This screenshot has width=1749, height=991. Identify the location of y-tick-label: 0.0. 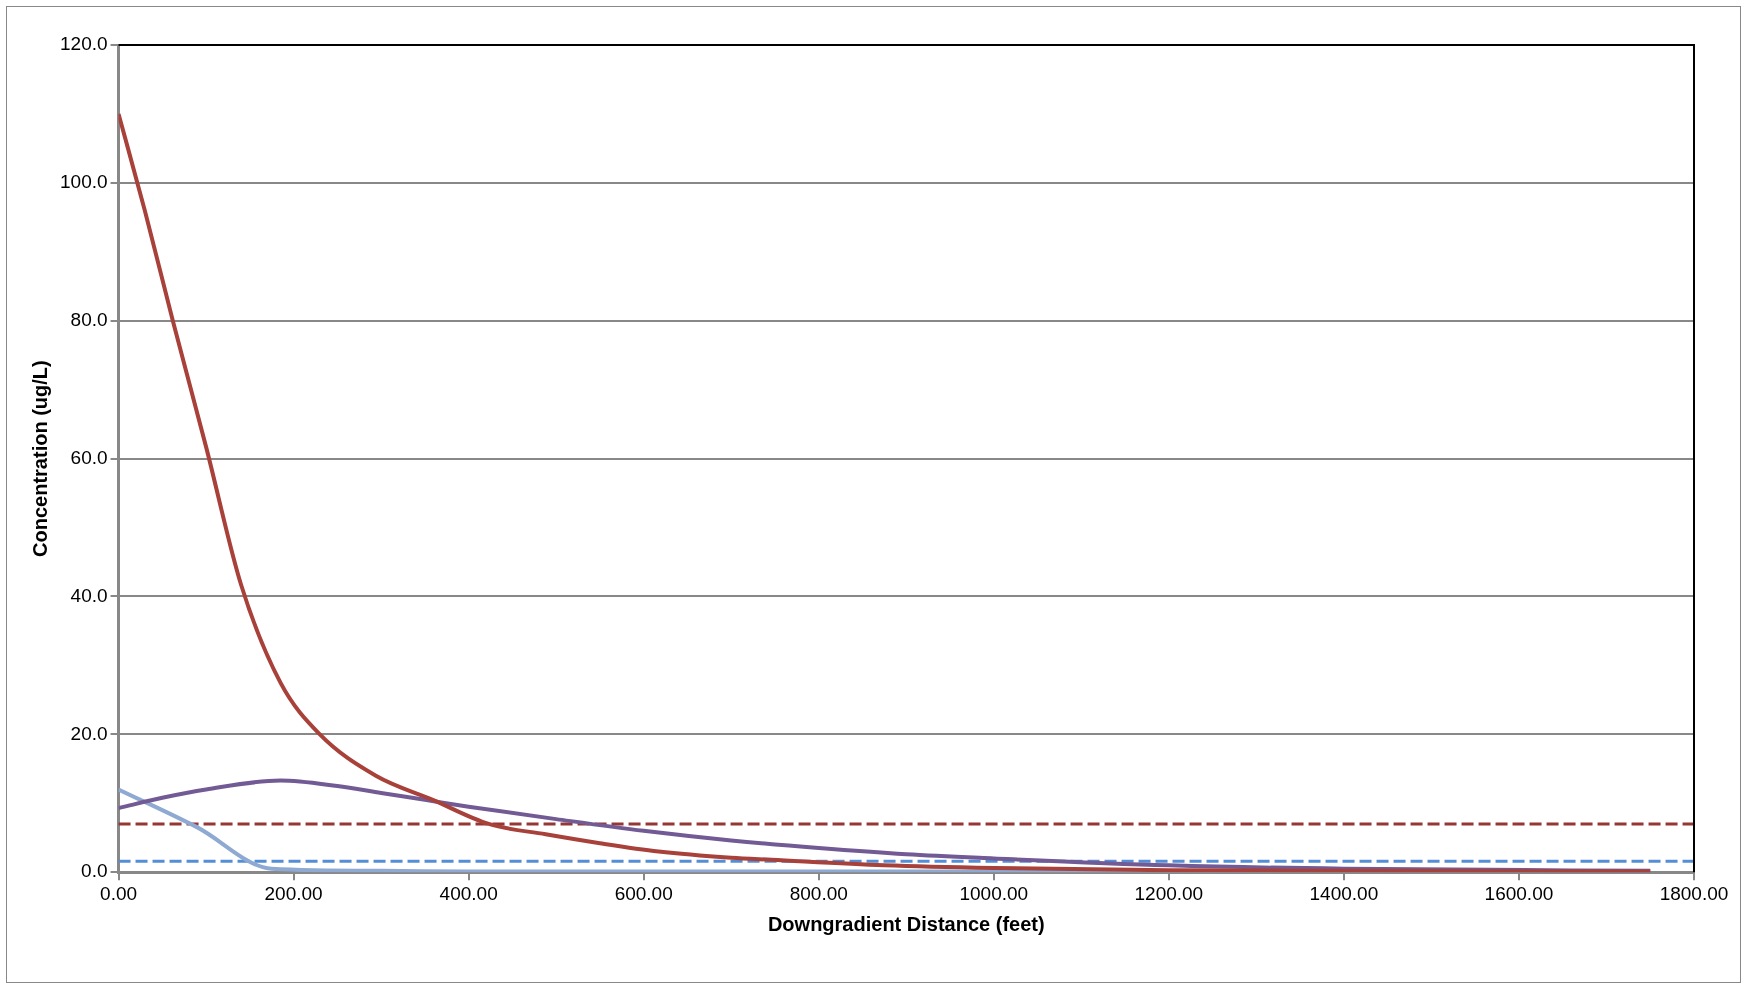
(94, 871).